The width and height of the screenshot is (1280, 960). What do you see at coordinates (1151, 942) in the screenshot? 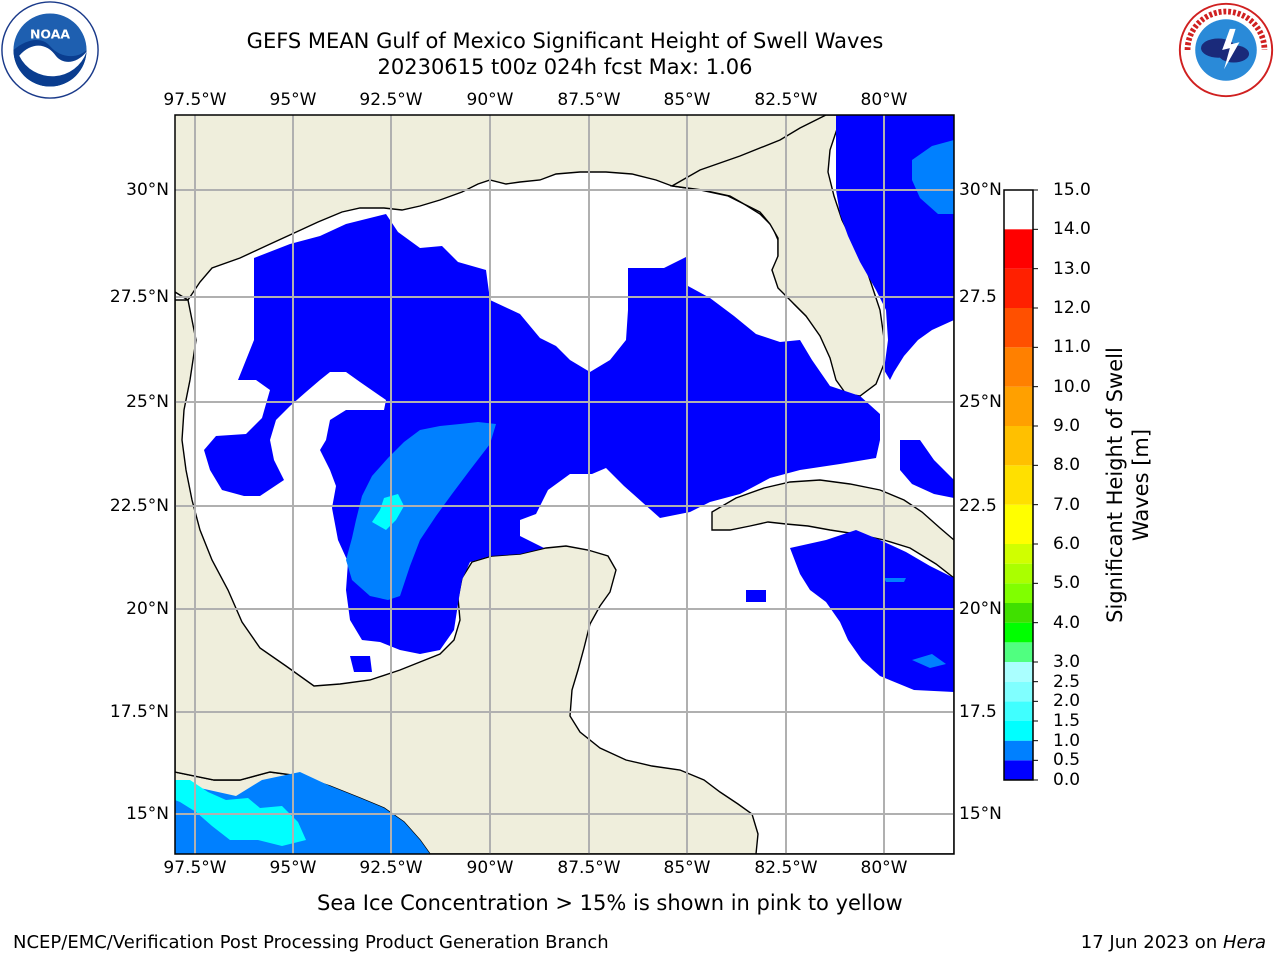
I see `date-text: 17 Jun 2023 on` at bounding box center [1151, 942].